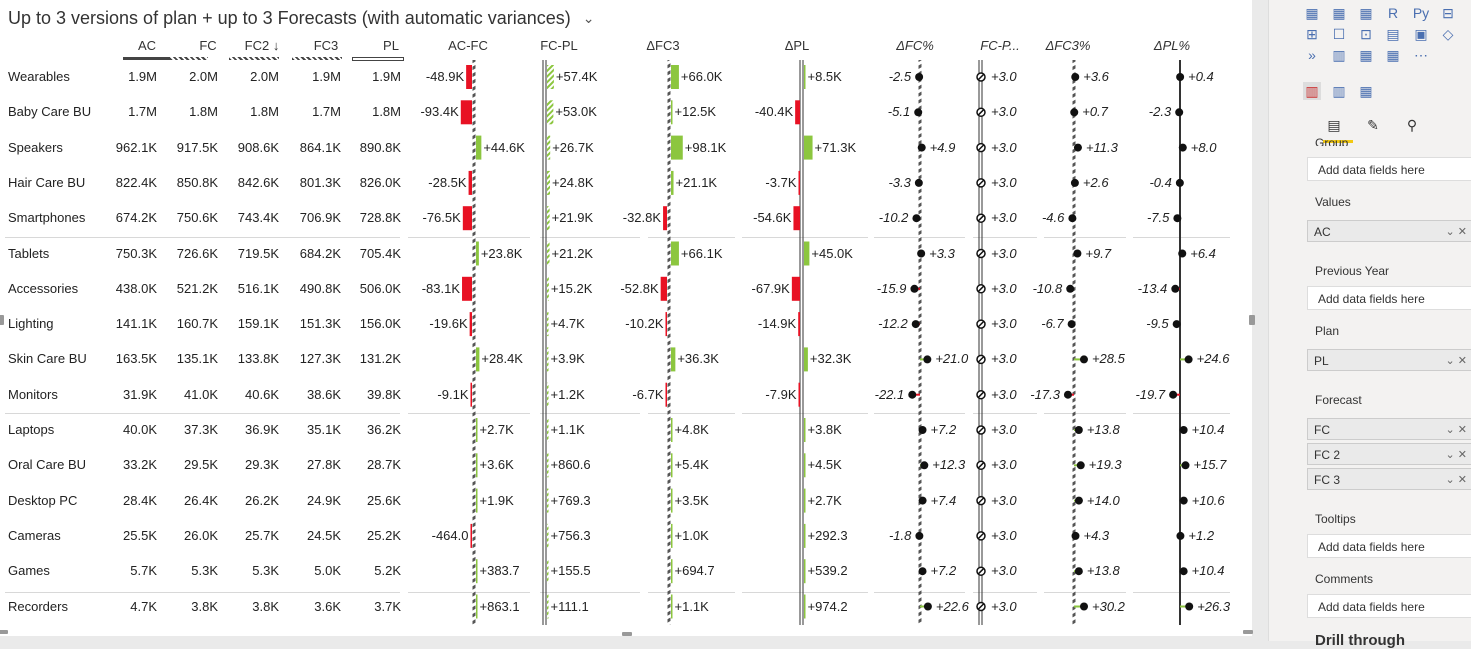 The height and width of the screenshot is (649, 1471). Describe the element at coordinates (627, 634) in the screenshot. I see `resize-handle-bottom` at that location.